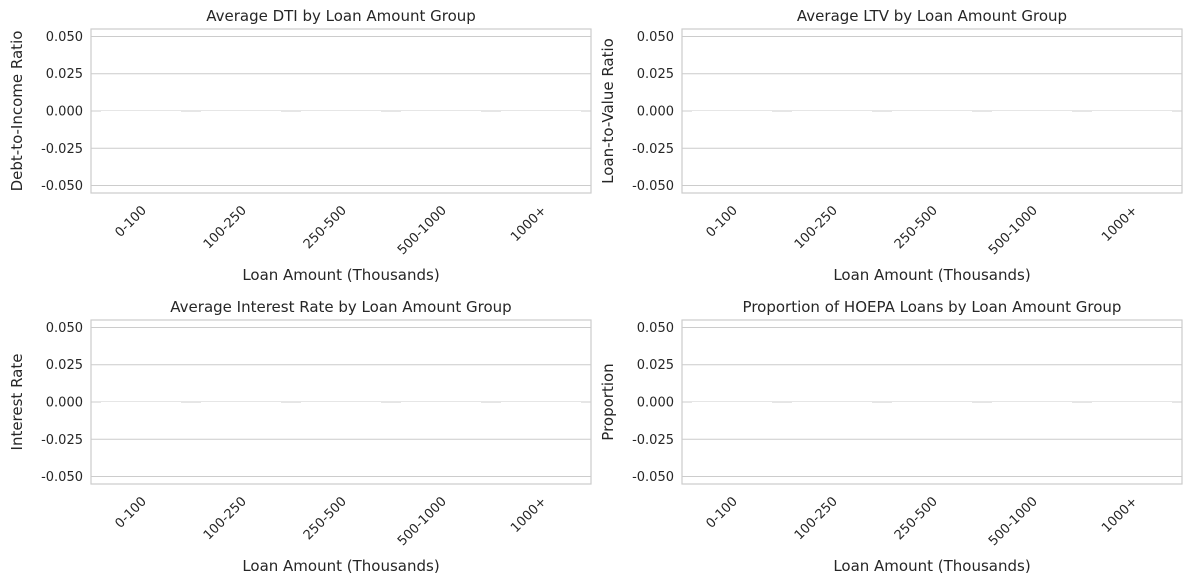 The height and width of the screenshot is (584, 1192). Describe the element at coordinates (17, 402) in the screenshot. I see `y-axis-label: Interest Rate` at that location.